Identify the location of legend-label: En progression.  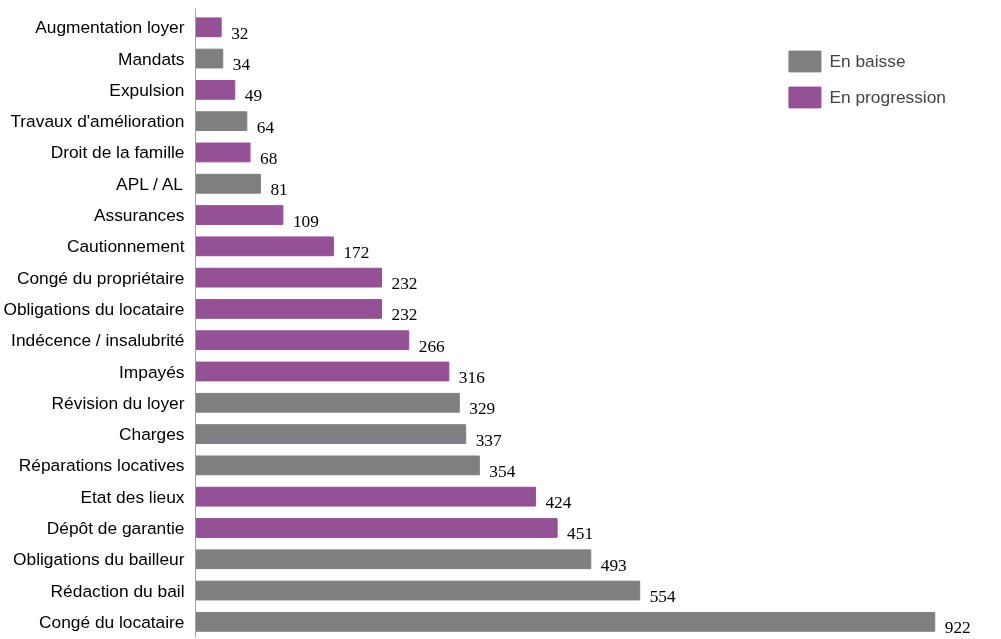
(887, 97).